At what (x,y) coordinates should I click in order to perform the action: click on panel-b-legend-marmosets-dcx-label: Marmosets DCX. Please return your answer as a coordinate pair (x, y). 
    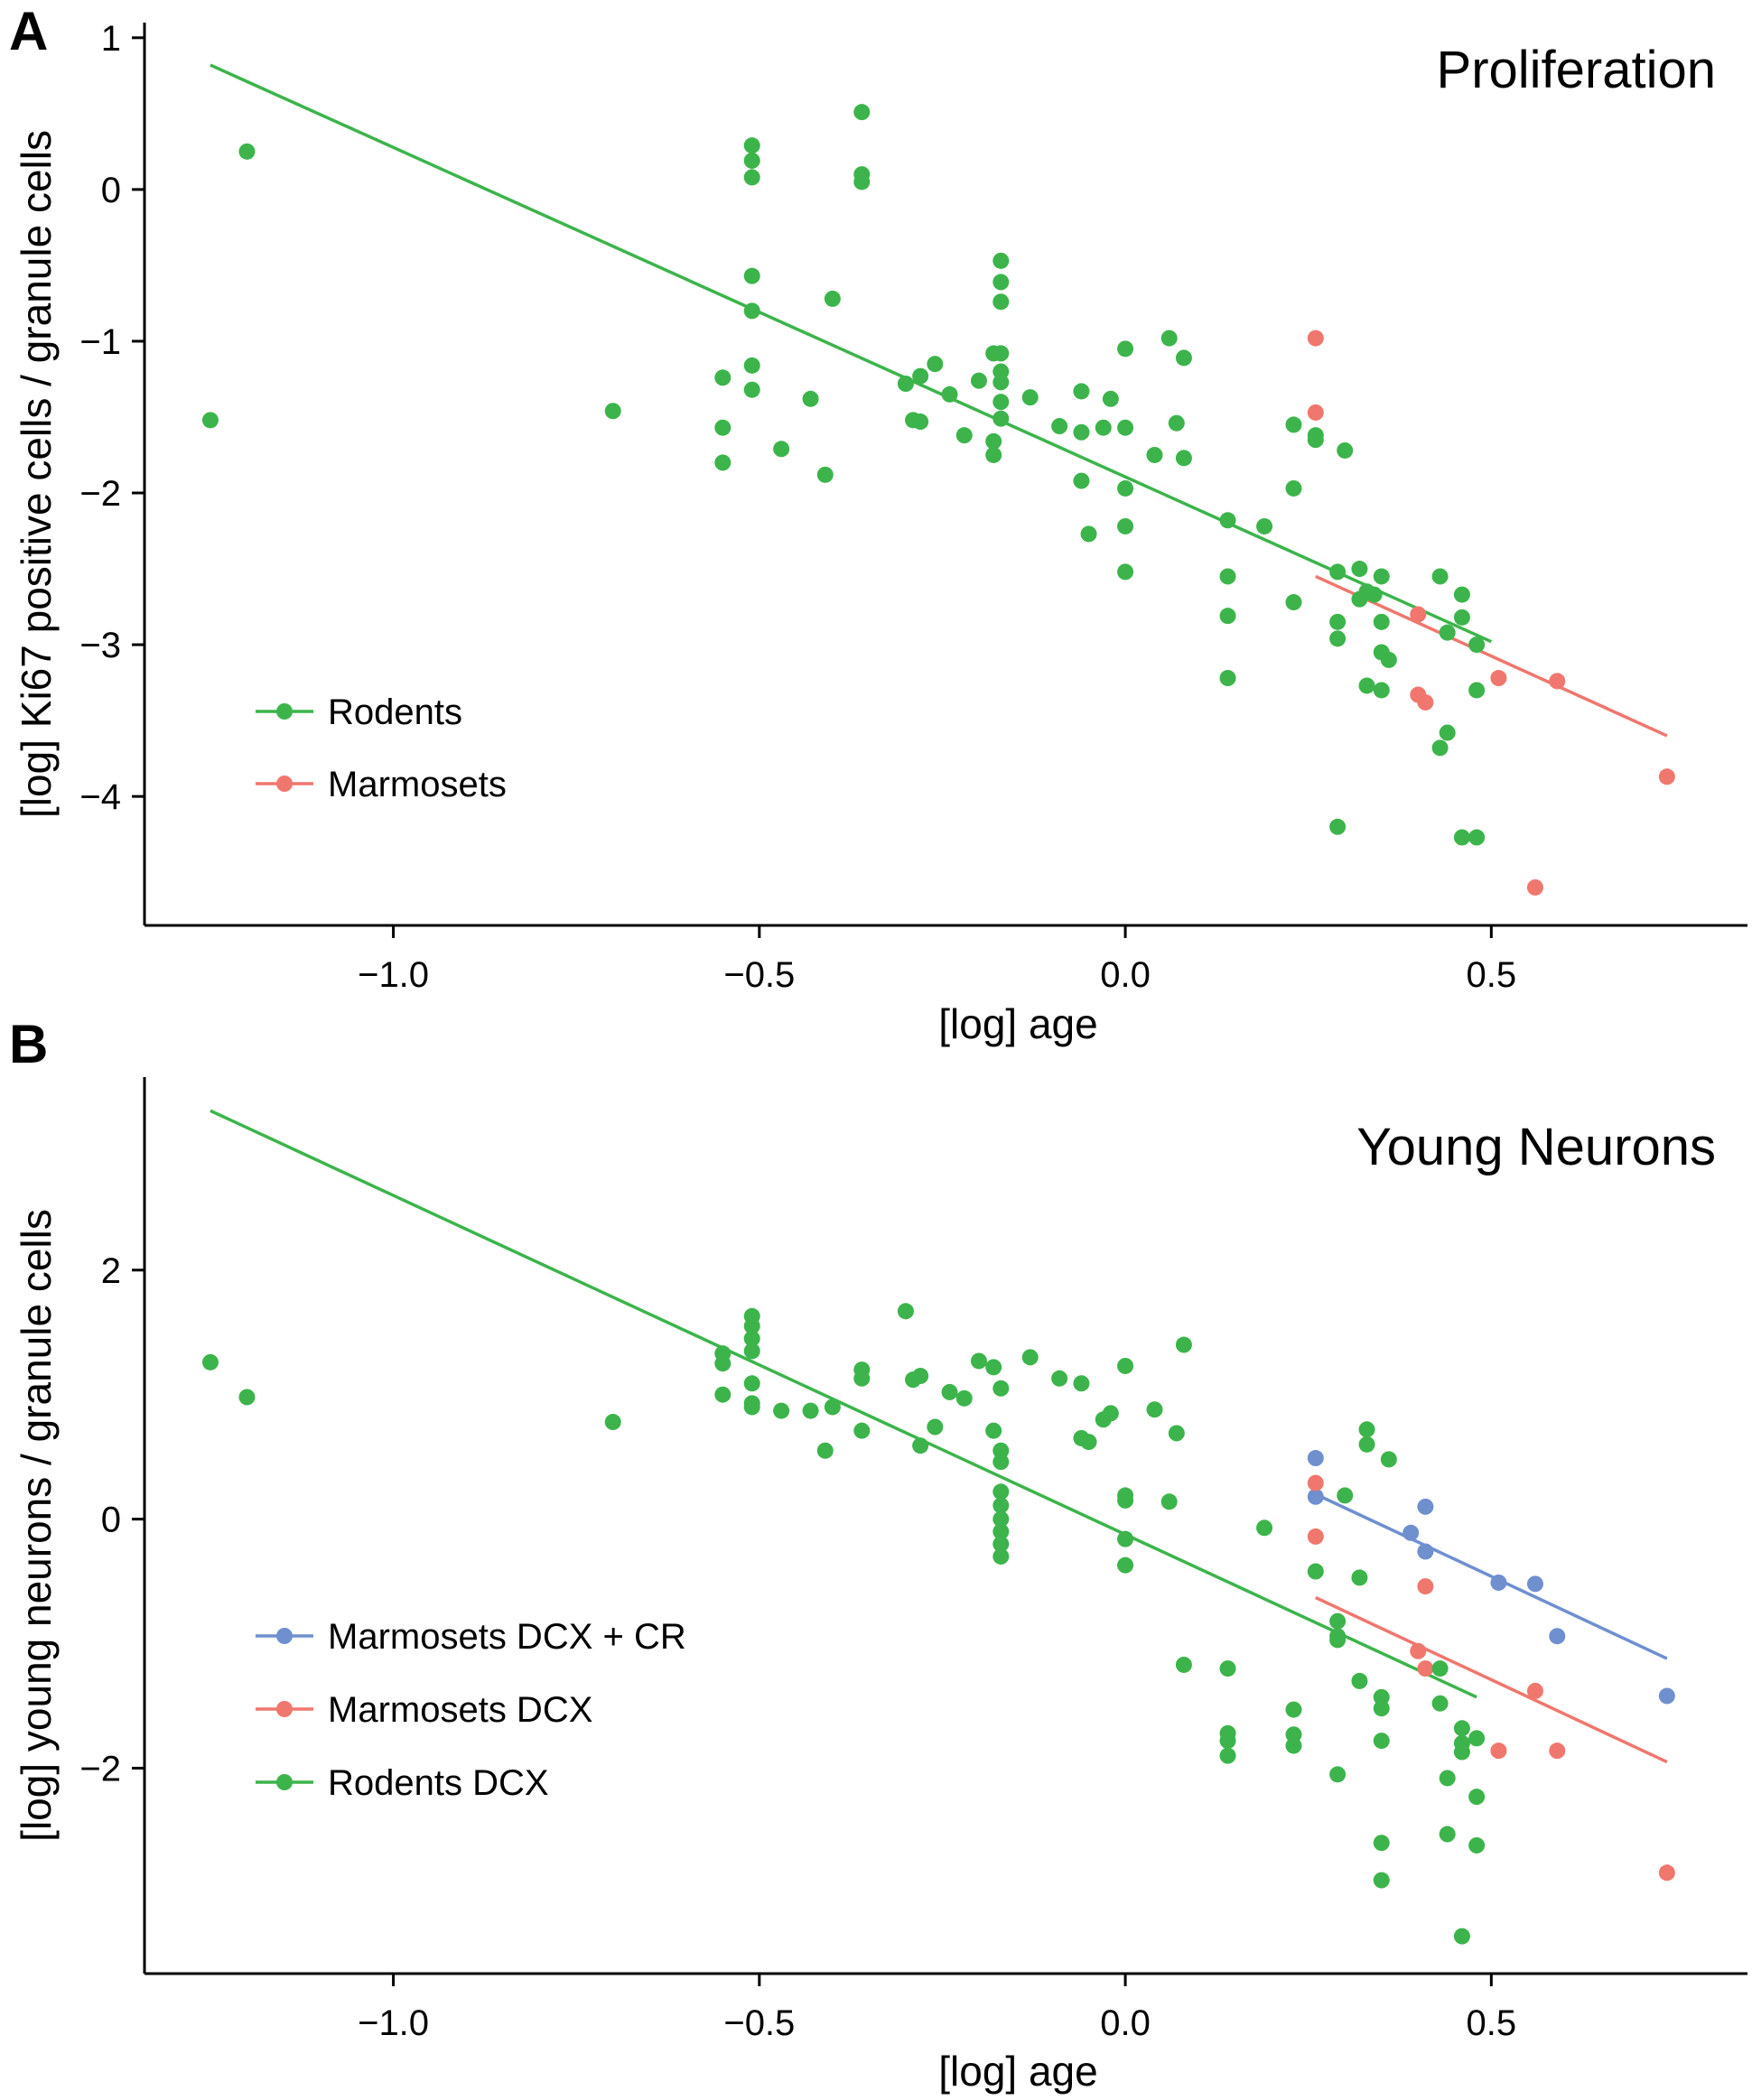
    Looking at the image, I should click on (460, 1710).